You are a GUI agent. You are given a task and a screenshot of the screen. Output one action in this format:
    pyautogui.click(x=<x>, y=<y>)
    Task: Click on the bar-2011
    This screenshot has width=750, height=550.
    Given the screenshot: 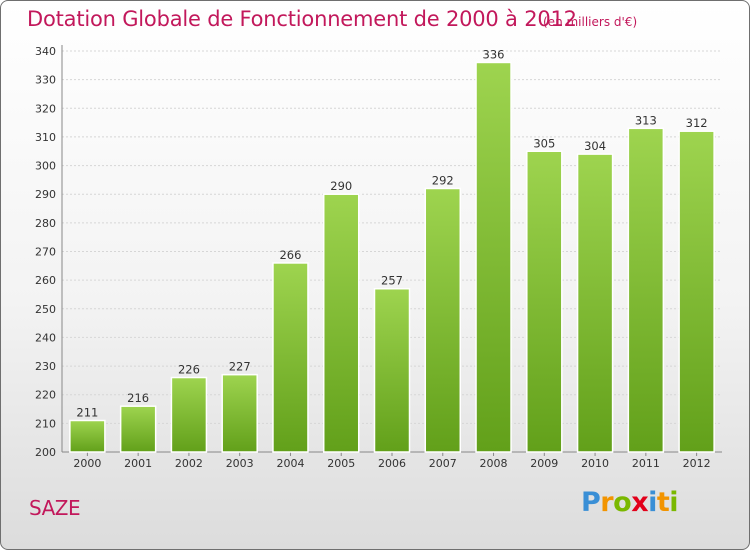 What is the action you would take?
    pyautogui.click(x=646, y=290)
    